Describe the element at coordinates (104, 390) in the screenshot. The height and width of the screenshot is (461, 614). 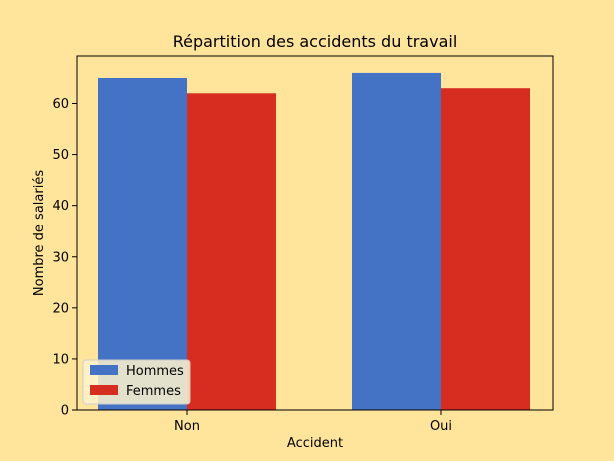
I see `legend-swatch-femmes` at that location.